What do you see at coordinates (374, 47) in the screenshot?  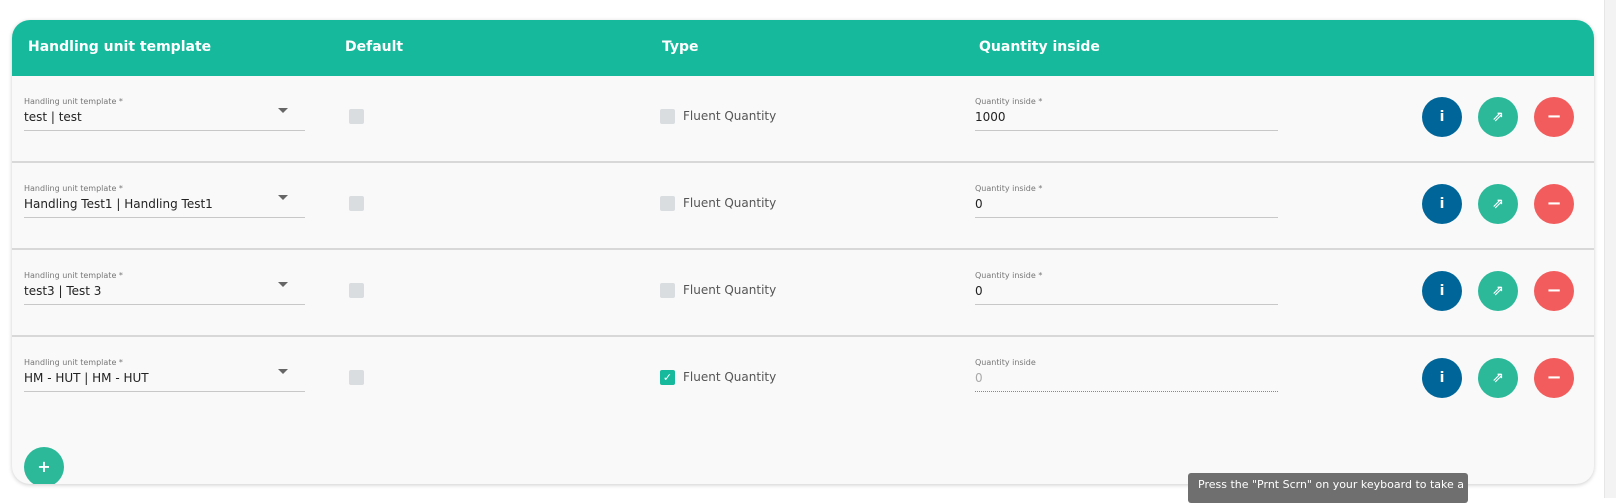 I see `header-default: Default` at bounding box center [374, 47].